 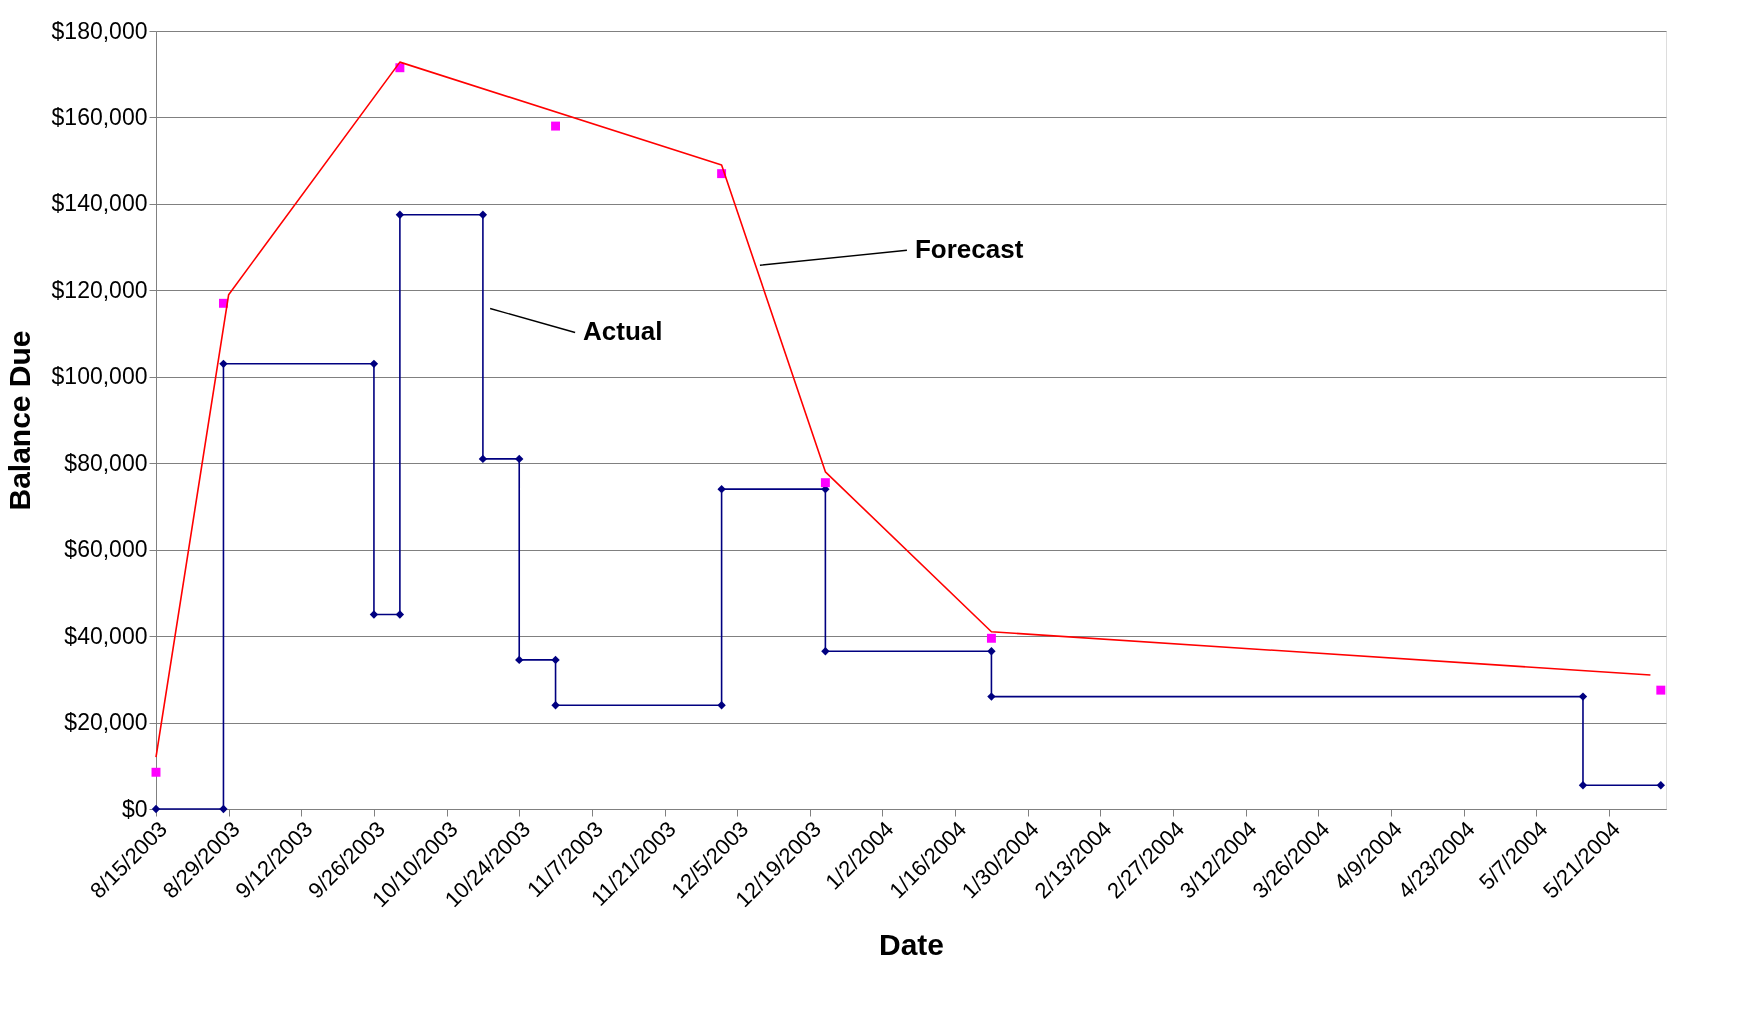 What do you see at coordinates (99, 376) in the screenshot?
I see `y-tick-label: $100,000` at bounding box center [99, 376].